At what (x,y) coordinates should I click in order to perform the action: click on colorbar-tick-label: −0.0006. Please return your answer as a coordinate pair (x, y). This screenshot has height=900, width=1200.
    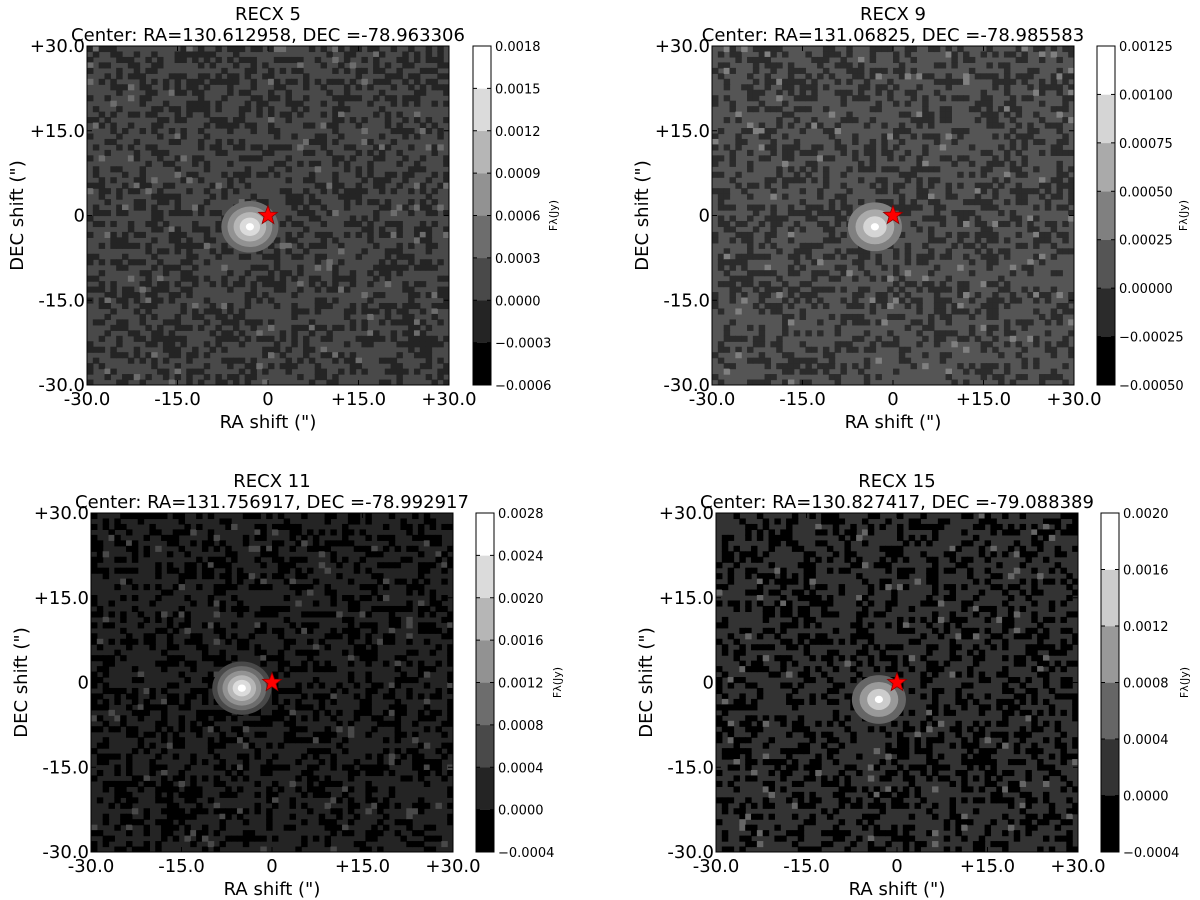
    Looking at the image, I should click on (523, 386).